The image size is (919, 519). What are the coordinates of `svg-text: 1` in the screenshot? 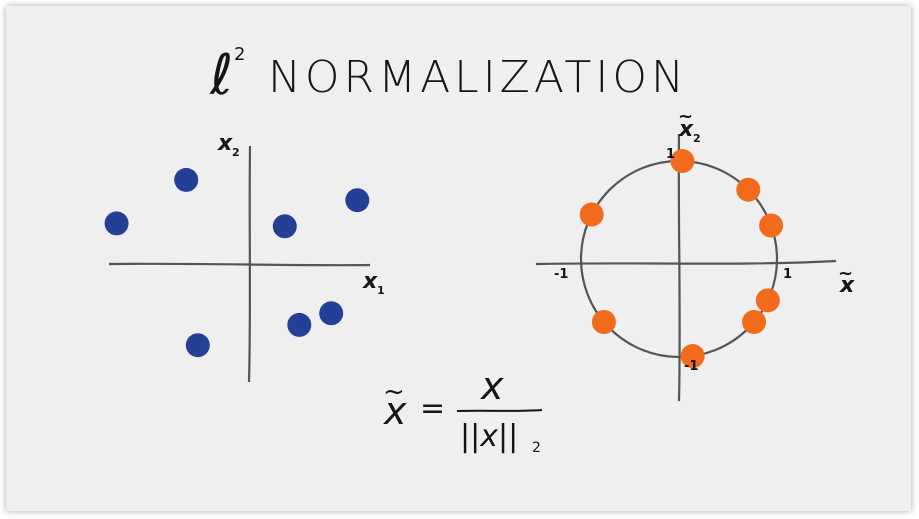 It's located at (381, 290).